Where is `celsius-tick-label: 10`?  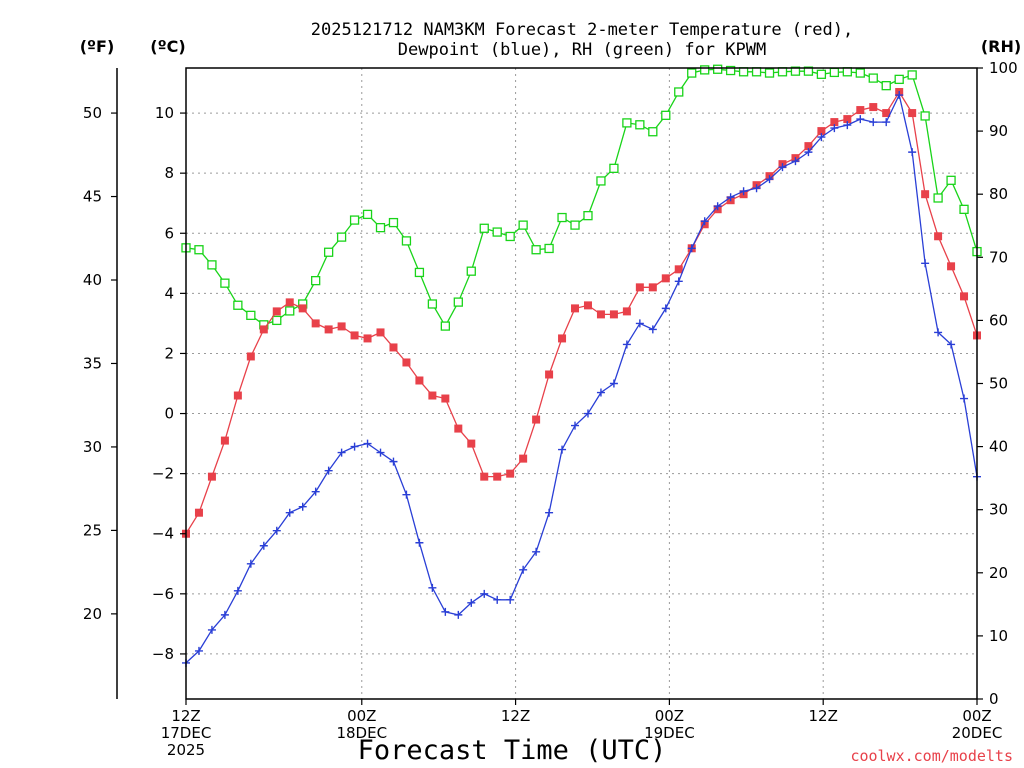
celsius-tick-label: 10 is located at coordinates (164, 113).